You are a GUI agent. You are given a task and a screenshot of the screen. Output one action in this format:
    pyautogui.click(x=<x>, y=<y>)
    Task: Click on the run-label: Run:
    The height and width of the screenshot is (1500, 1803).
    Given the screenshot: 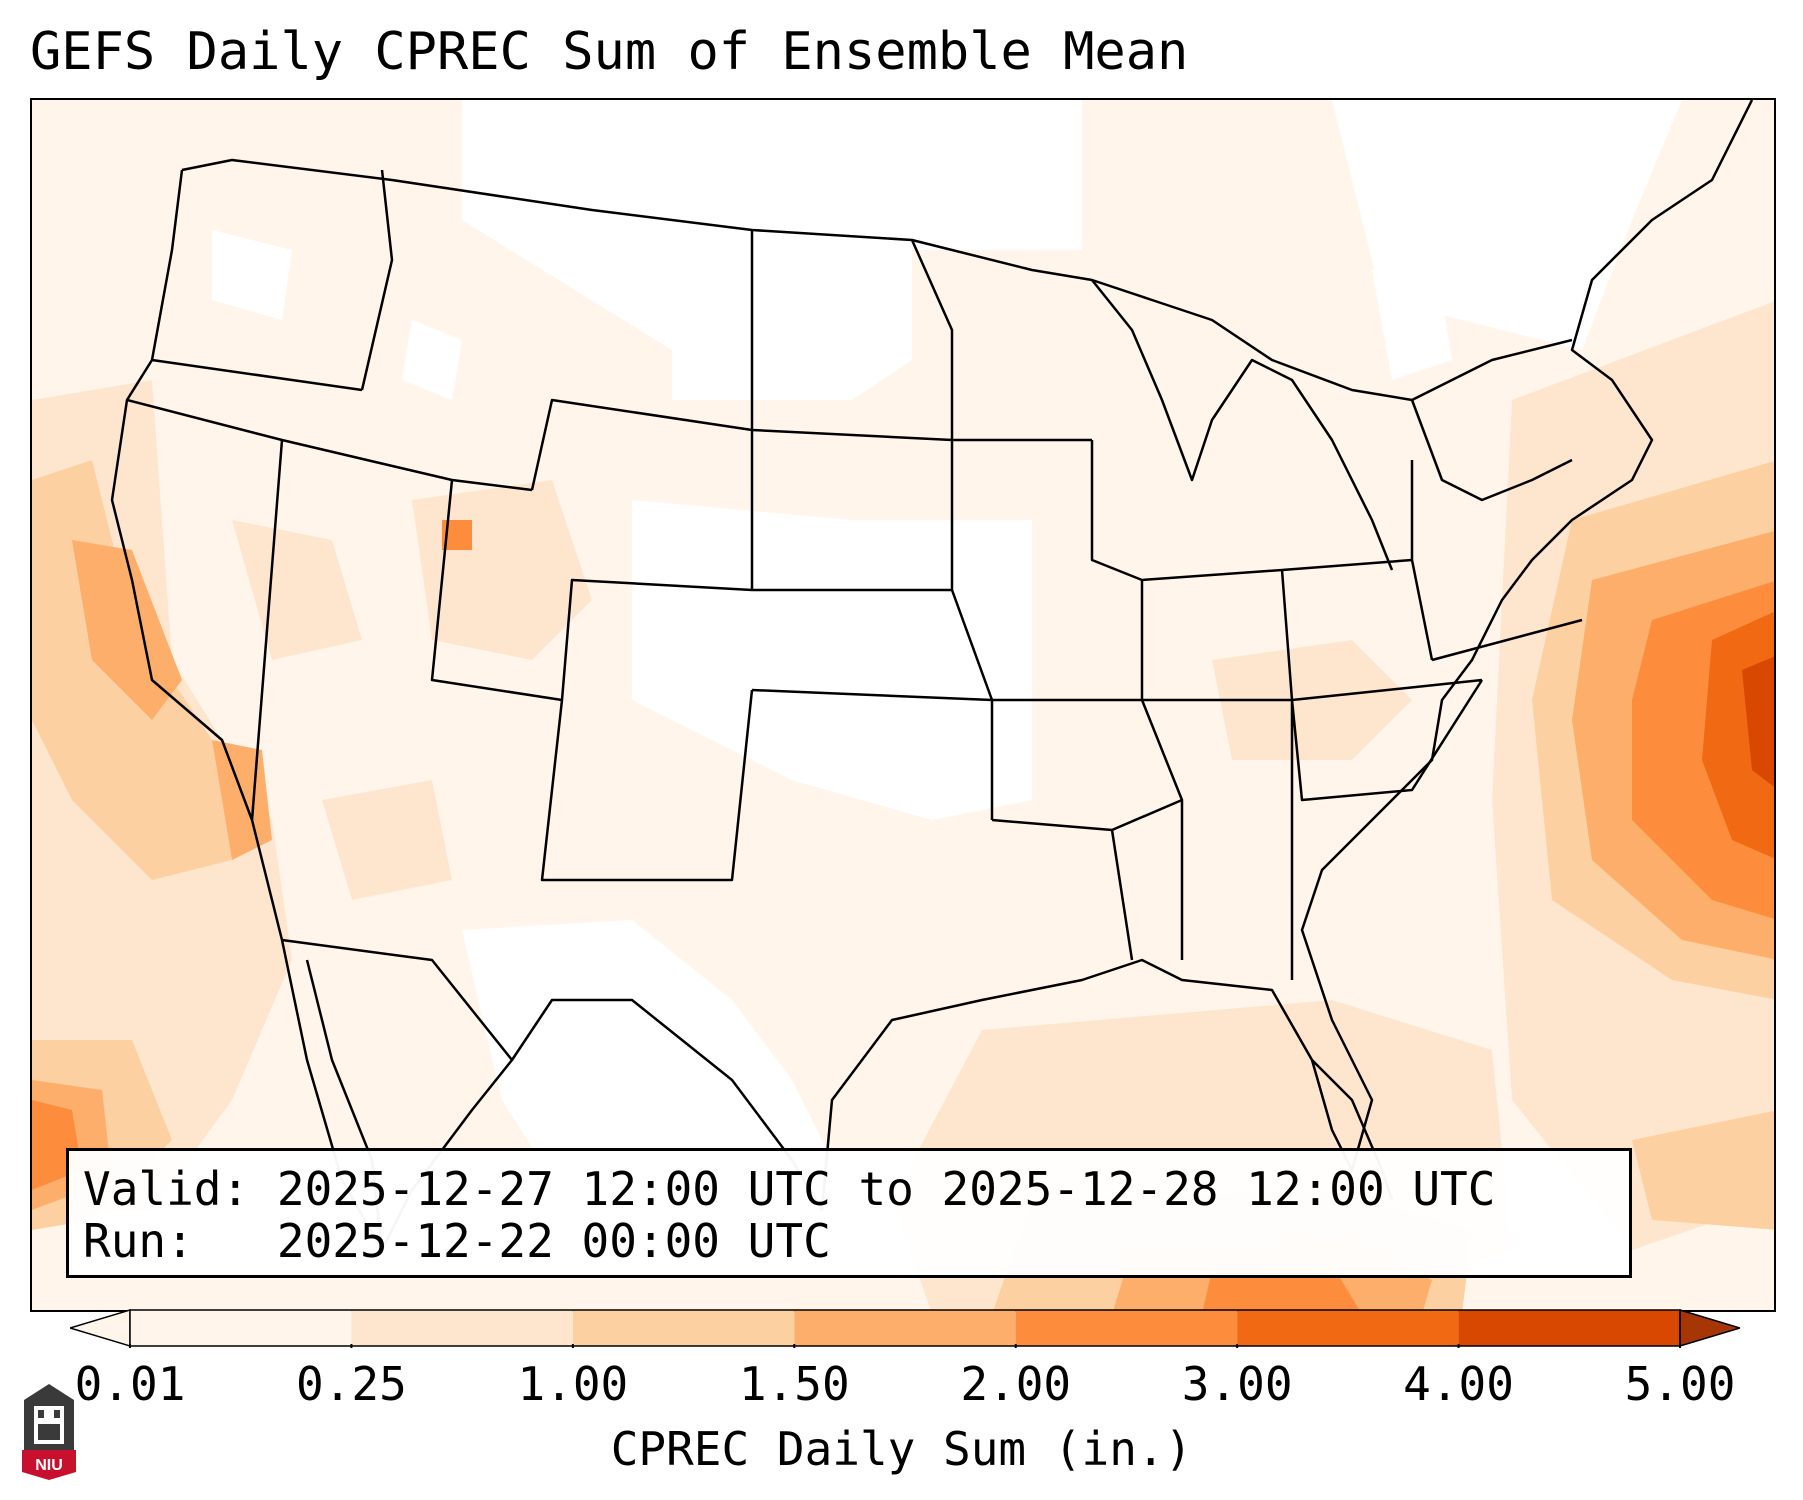 What is the action you would take?
    pyautogui.click(x=138, y=1241)
    